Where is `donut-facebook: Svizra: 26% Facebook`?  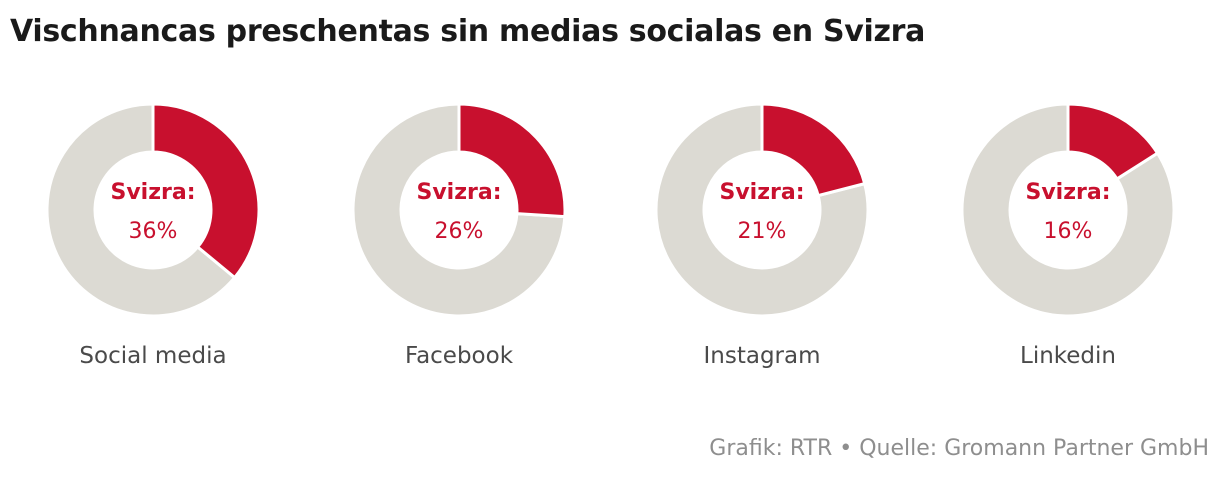
donut-facebook: Svizra: 26% Facebook is located at coordinates (459, 235).